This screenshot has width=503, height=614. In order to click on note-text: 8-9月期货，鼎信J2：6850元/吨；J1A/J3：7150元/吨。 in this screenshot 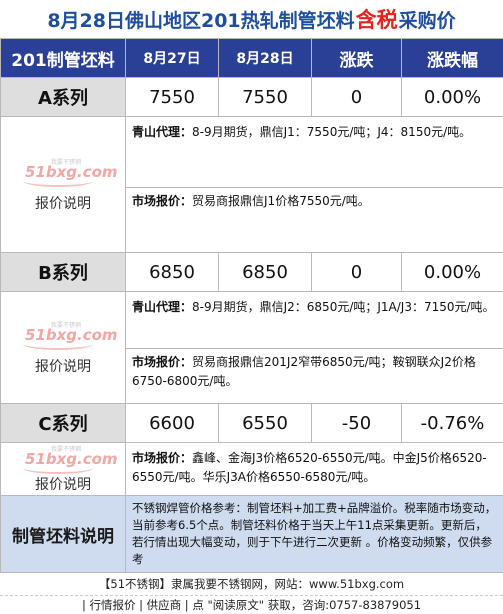, I will do `click(343, 307)`.